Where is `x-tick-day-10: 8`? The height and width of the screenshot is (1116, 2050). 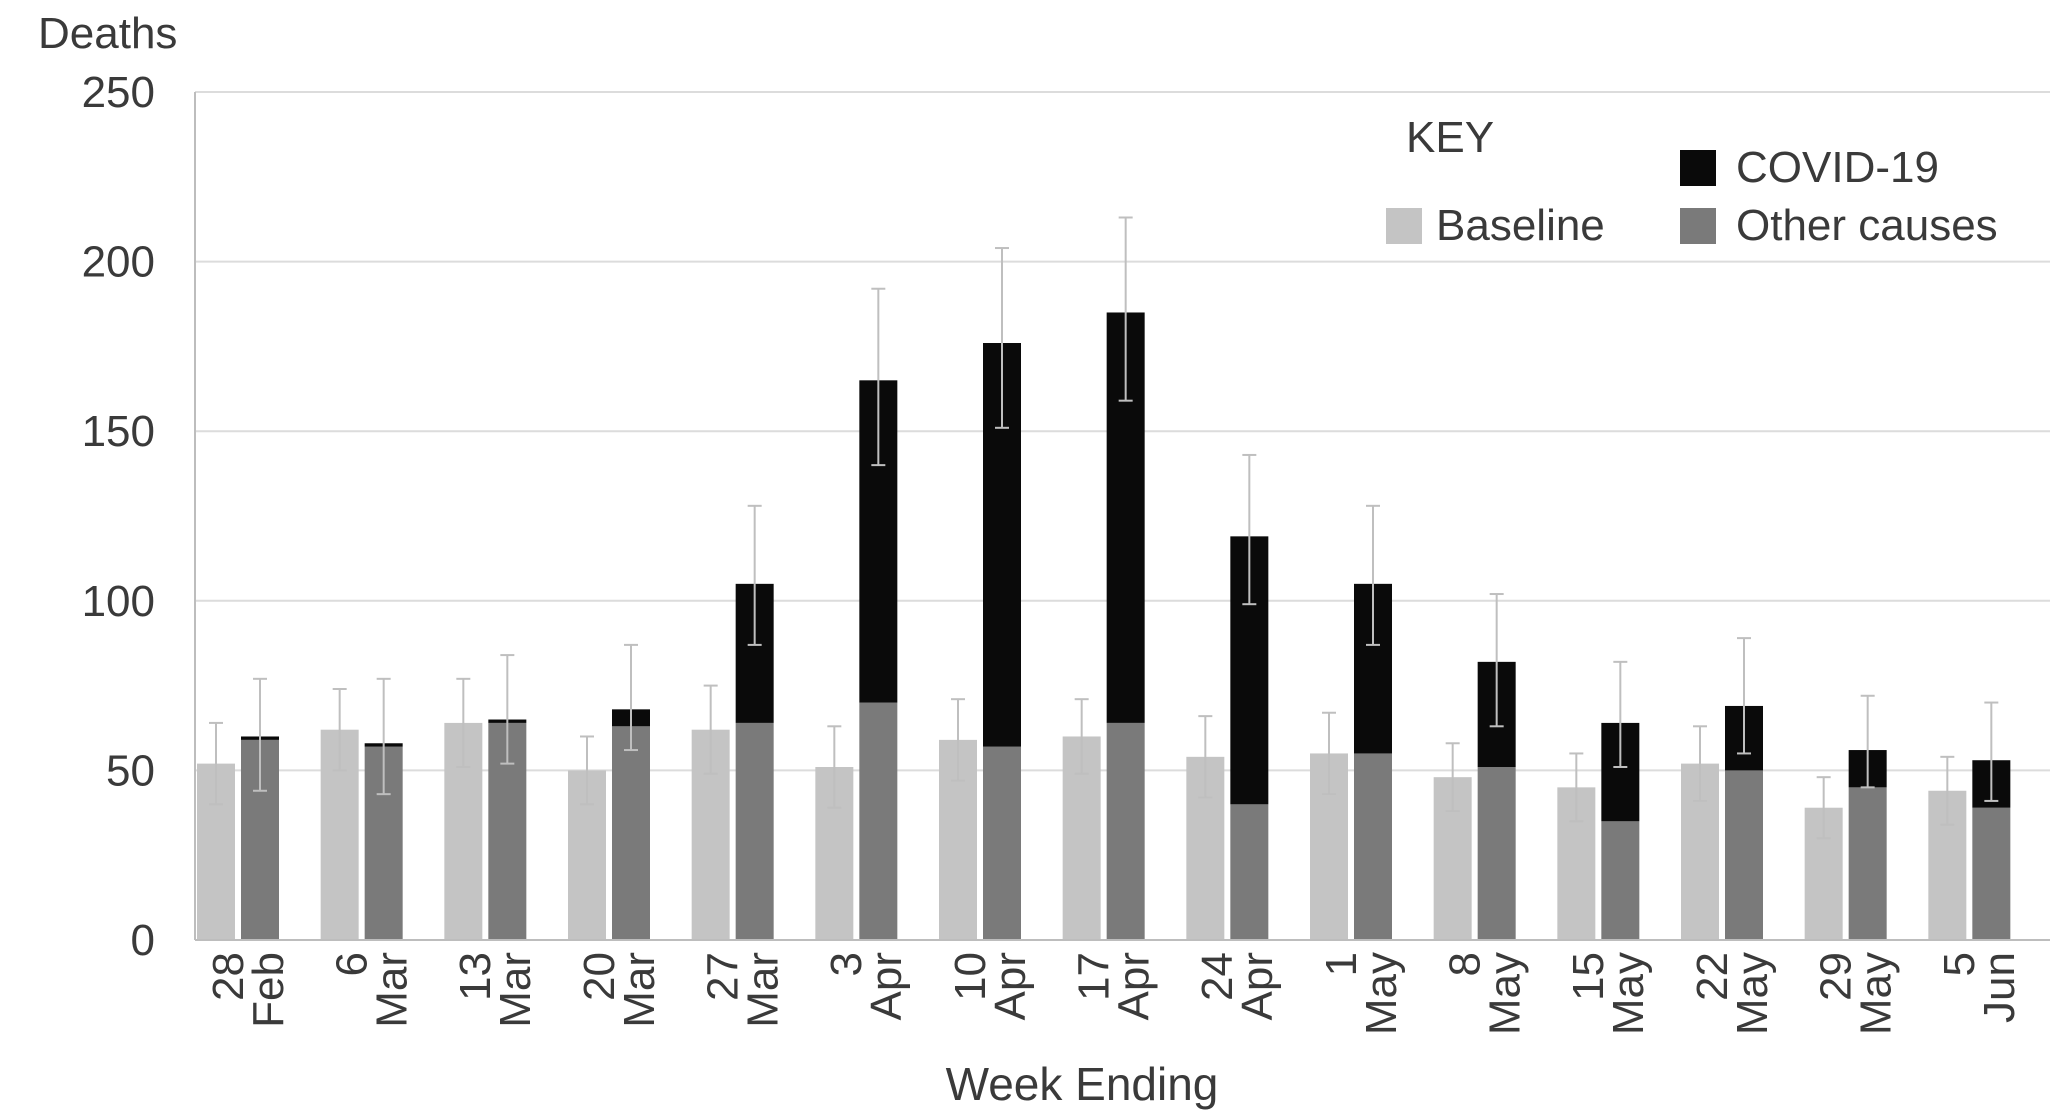
x-tick-day-10: 8 is located at coordinates (1465, 964).